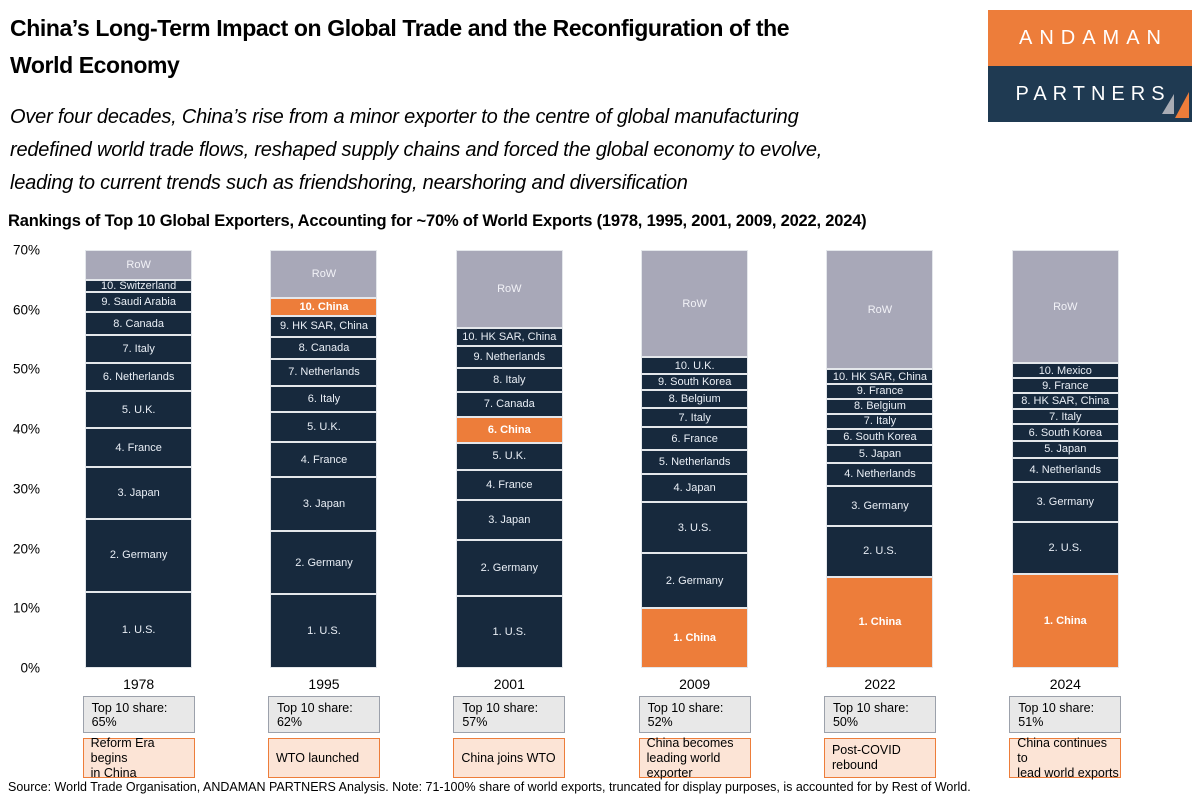 The image size is (1200, 800). Describe the element at coordinates (694, 714) in the screenshot. I see `top10-share-box-2009: Top 10 share: 52%` at that location.